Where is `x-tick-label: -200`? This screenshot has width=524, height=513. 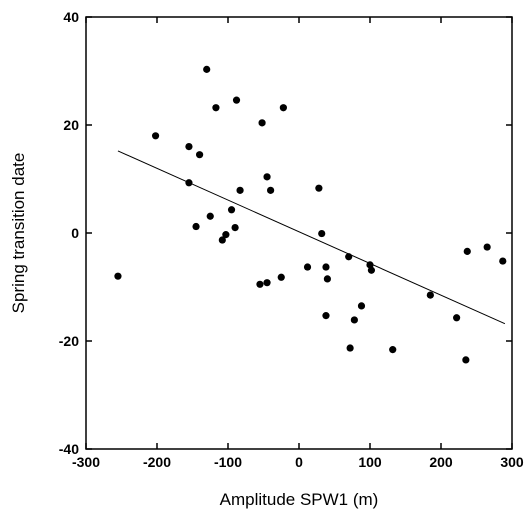
x-tick-label: -200 is located at coordinates (157, 462).